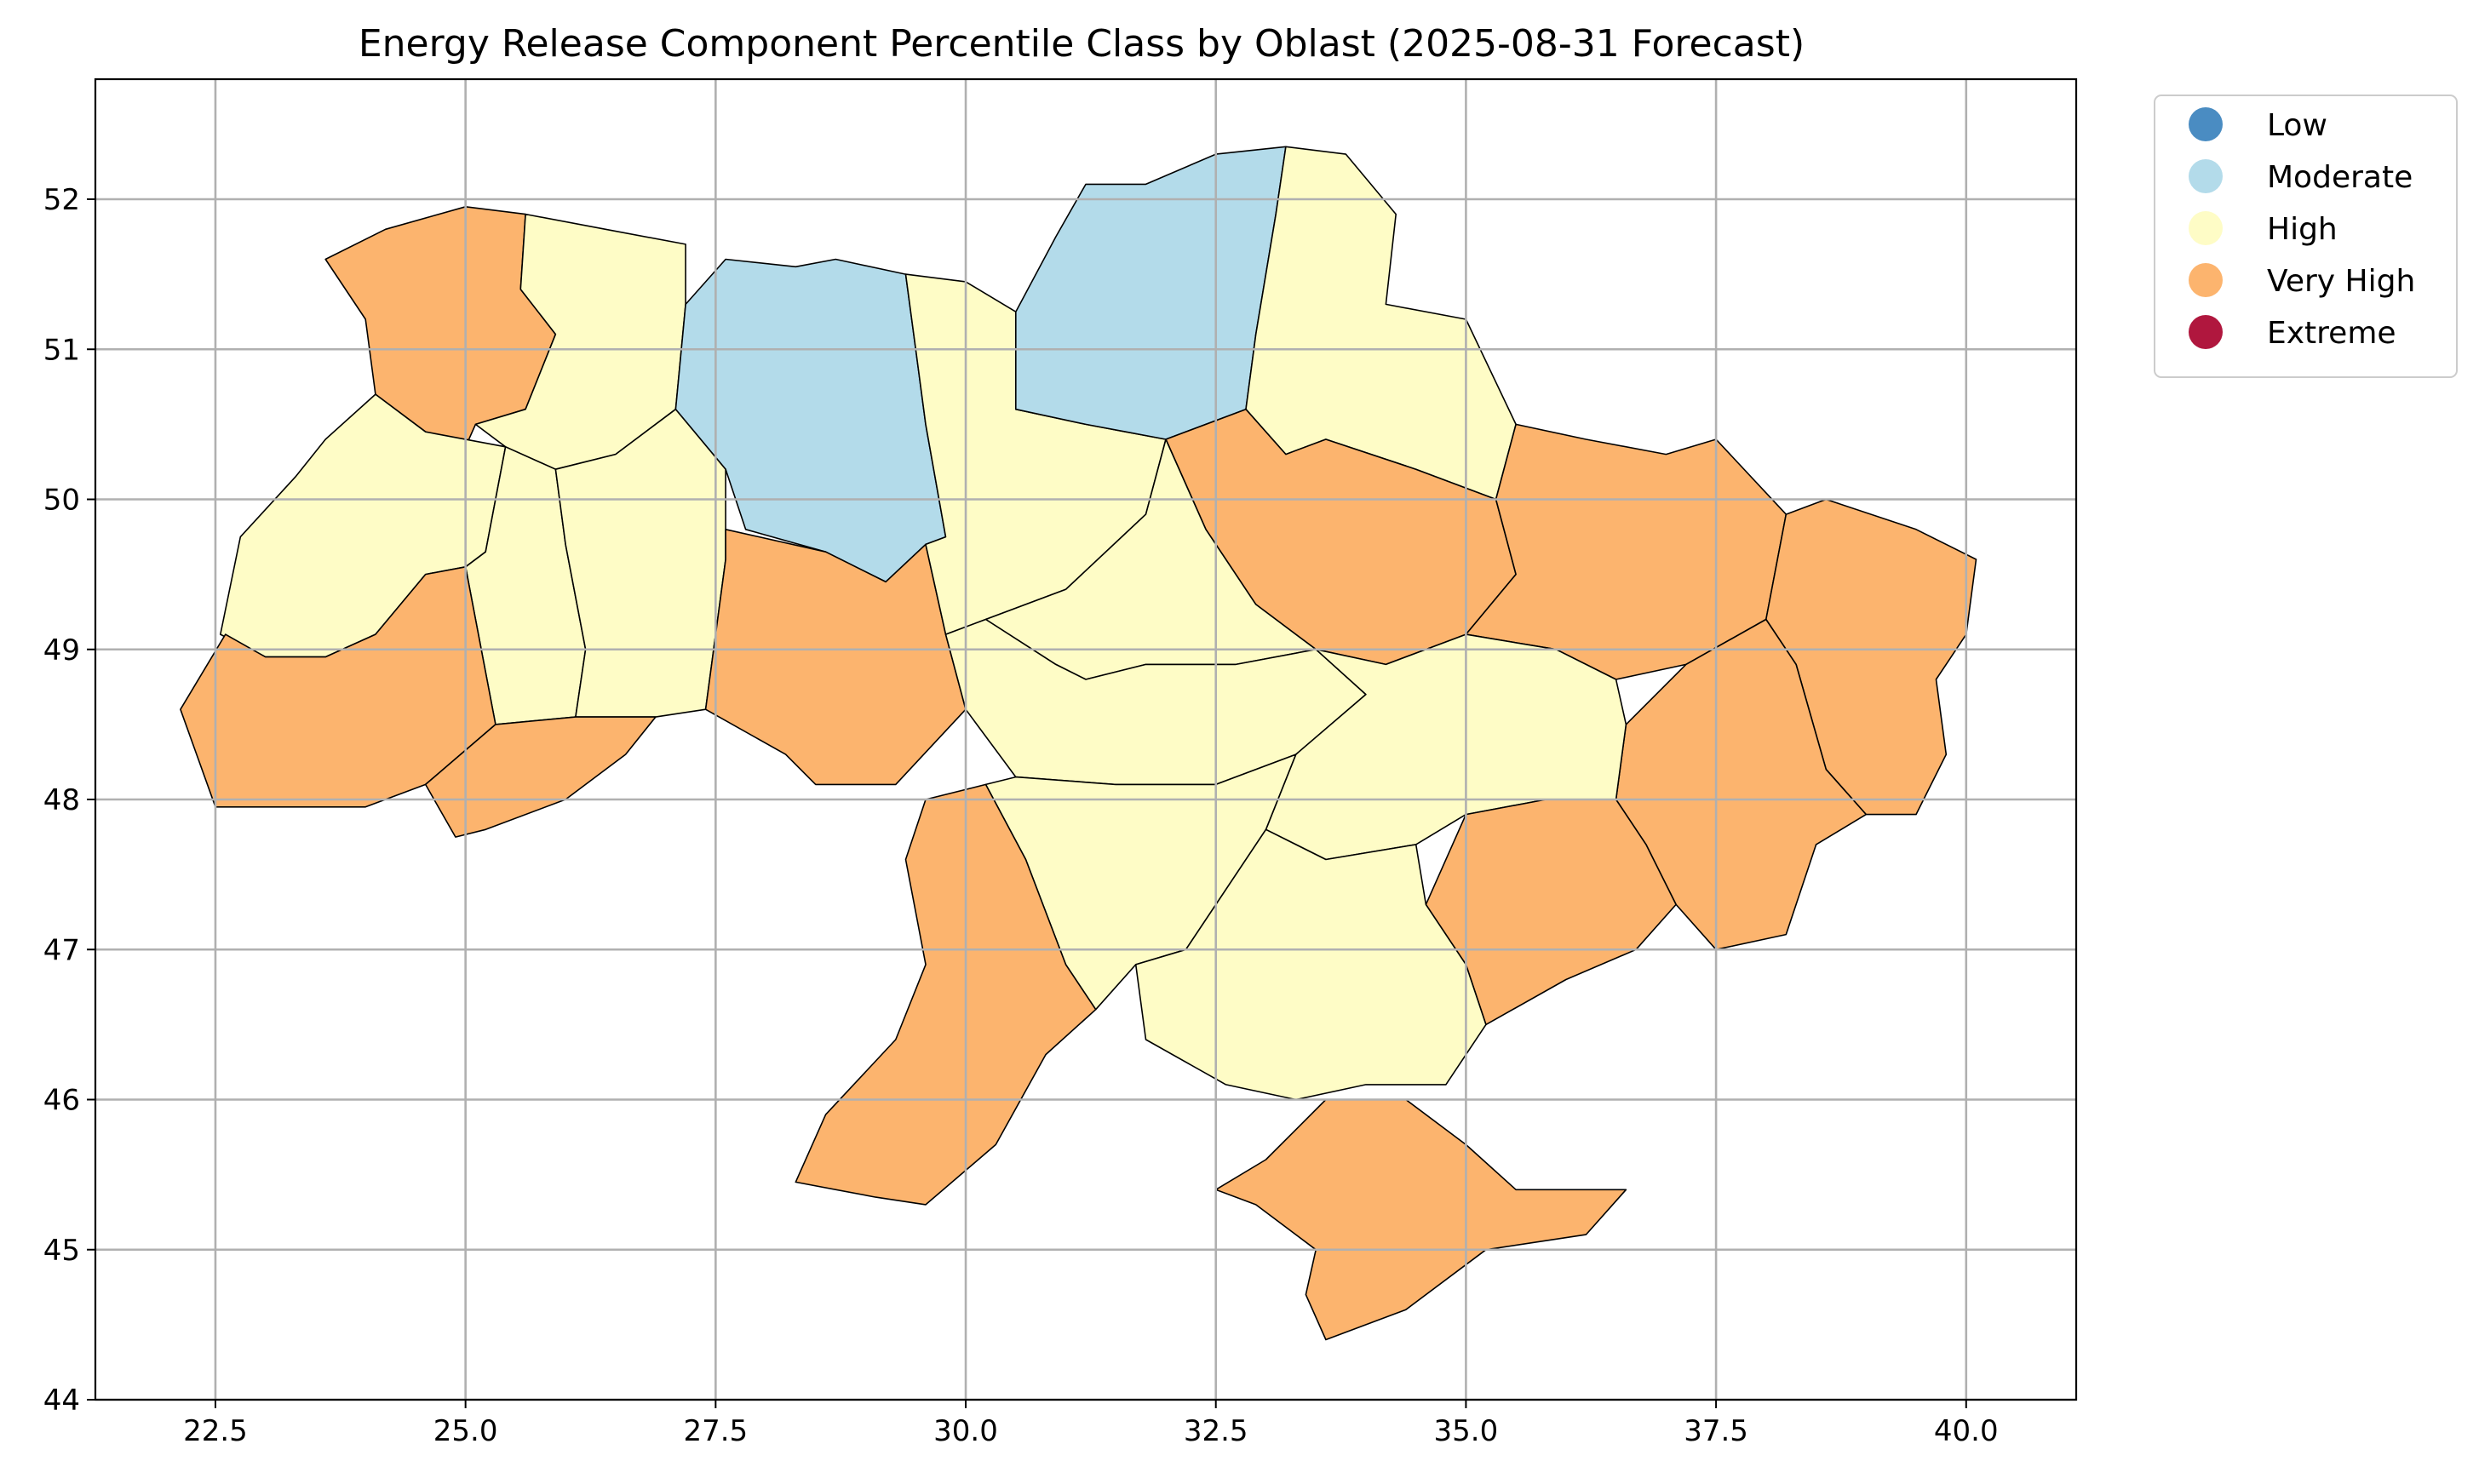 The width and height of the screenshot is (2479, 1484). I want to click on legend: Low Moderate High Very High Extreme, so click(2306, 236).